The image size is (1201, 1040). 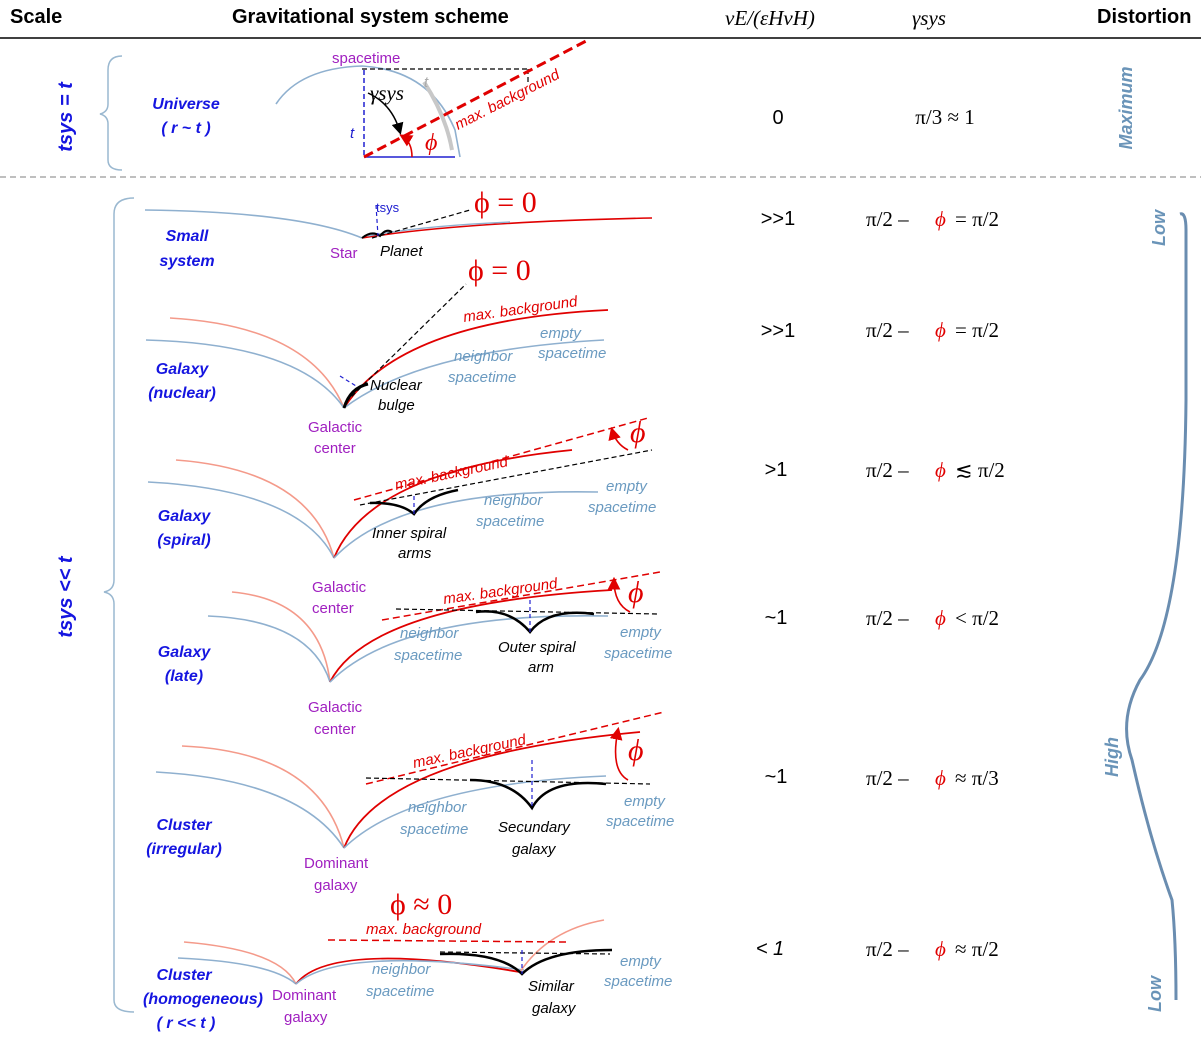 I want to click on formula-late: π/2 – ϕ < π/2, so click(x=932, y=618).